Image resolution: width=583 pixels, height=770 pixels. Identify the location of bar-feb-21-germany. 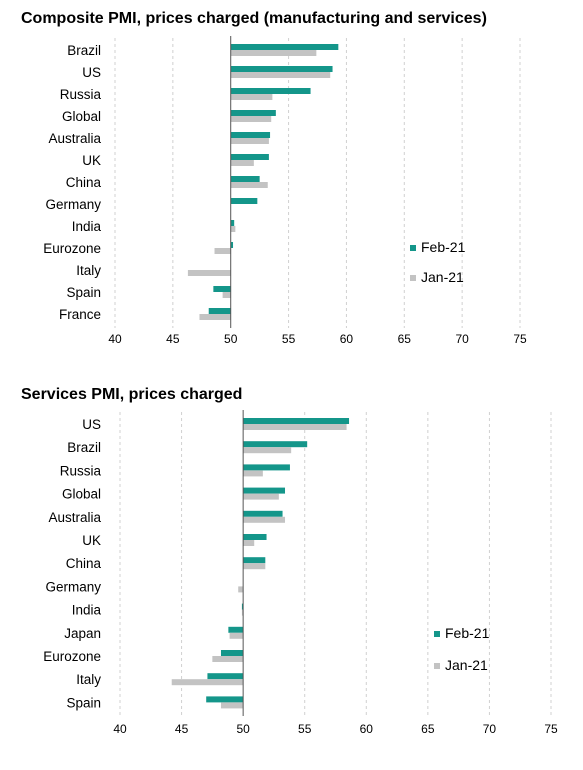
(244, 201).